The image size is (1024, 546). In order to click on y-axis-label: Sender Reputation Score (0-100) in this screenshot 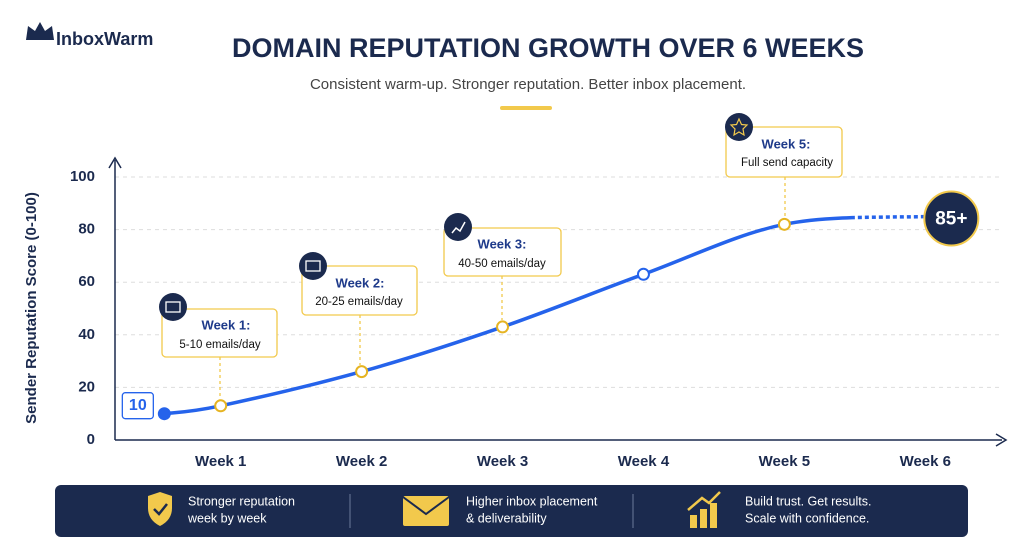, I will do `click(31, 308)`.